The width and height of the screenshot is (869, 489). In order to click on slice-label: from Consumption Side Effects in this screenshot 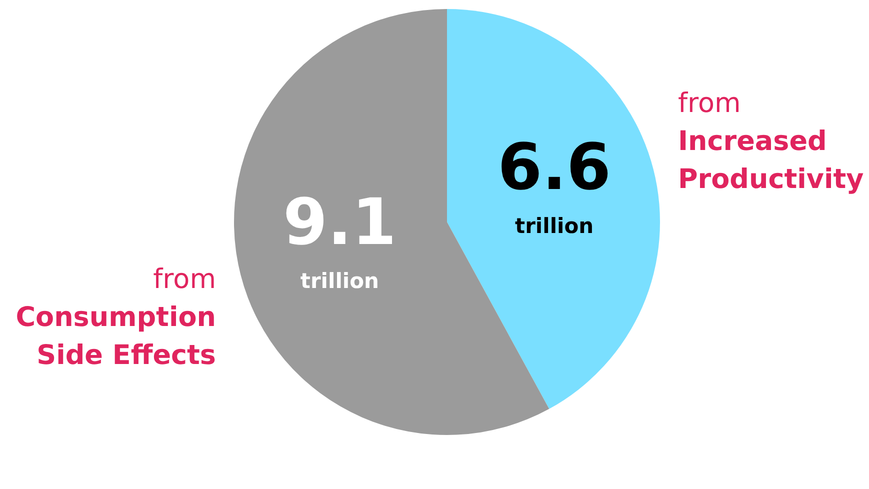, I will do `click(116, 318)`.